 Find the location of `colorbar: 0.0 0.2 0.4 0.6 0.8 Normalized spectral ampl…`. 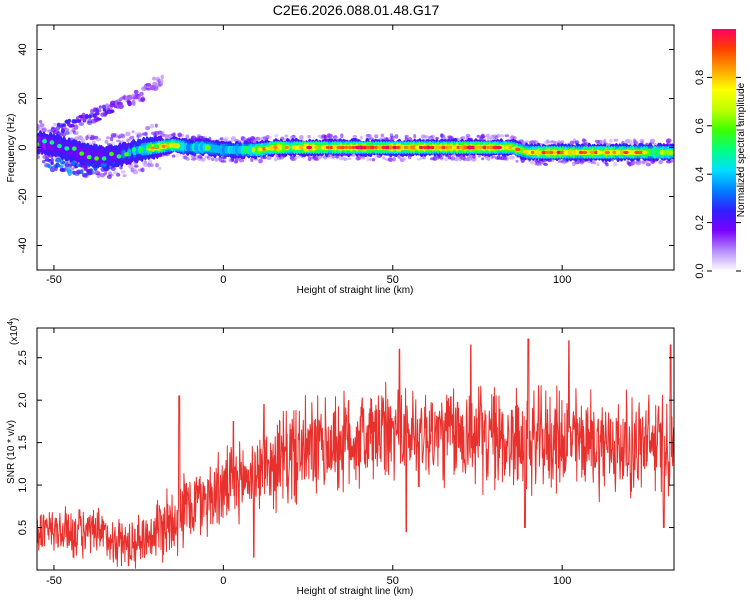

colorbar: 0.0 0.2 0.4 0.6 0.8 Normalized spectral ampl… is located at coordinates (720, 154).